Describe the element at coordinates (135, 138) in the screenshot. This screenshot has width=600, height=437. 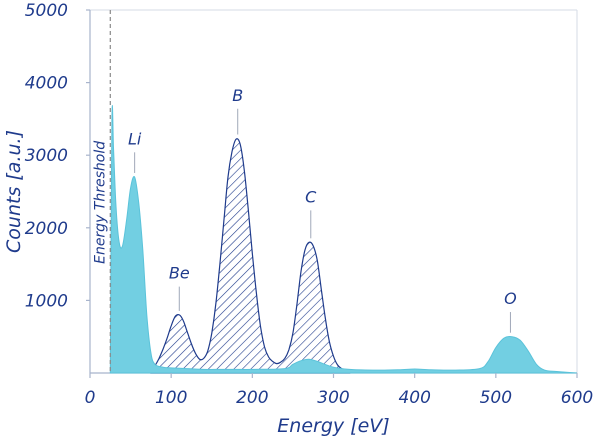
I see `peak-label-li: Li` at that location.